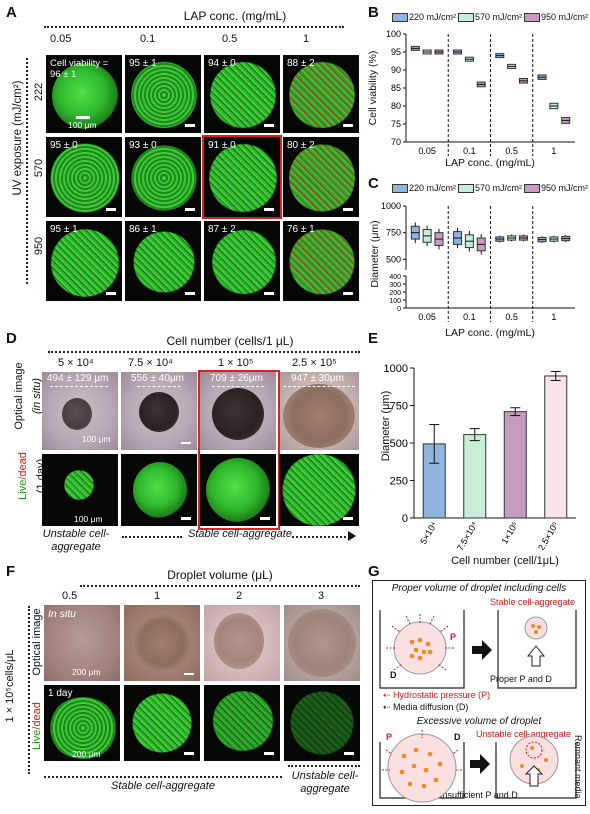 Image resolution: width=590 pixels, height=814 pixels. What do you see at coordinates (194, 27) in the screenshot?
I see `panel-a-top-dotline` at bounding box center [194, 27].